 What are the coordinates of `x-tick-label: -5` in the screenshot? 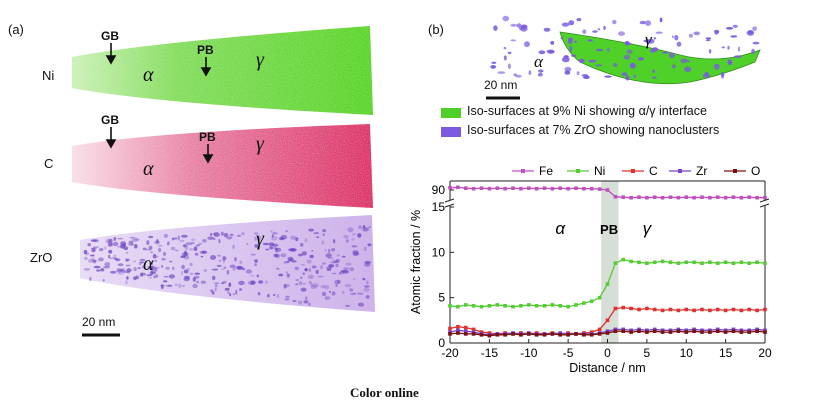 It's located at (568, 353).